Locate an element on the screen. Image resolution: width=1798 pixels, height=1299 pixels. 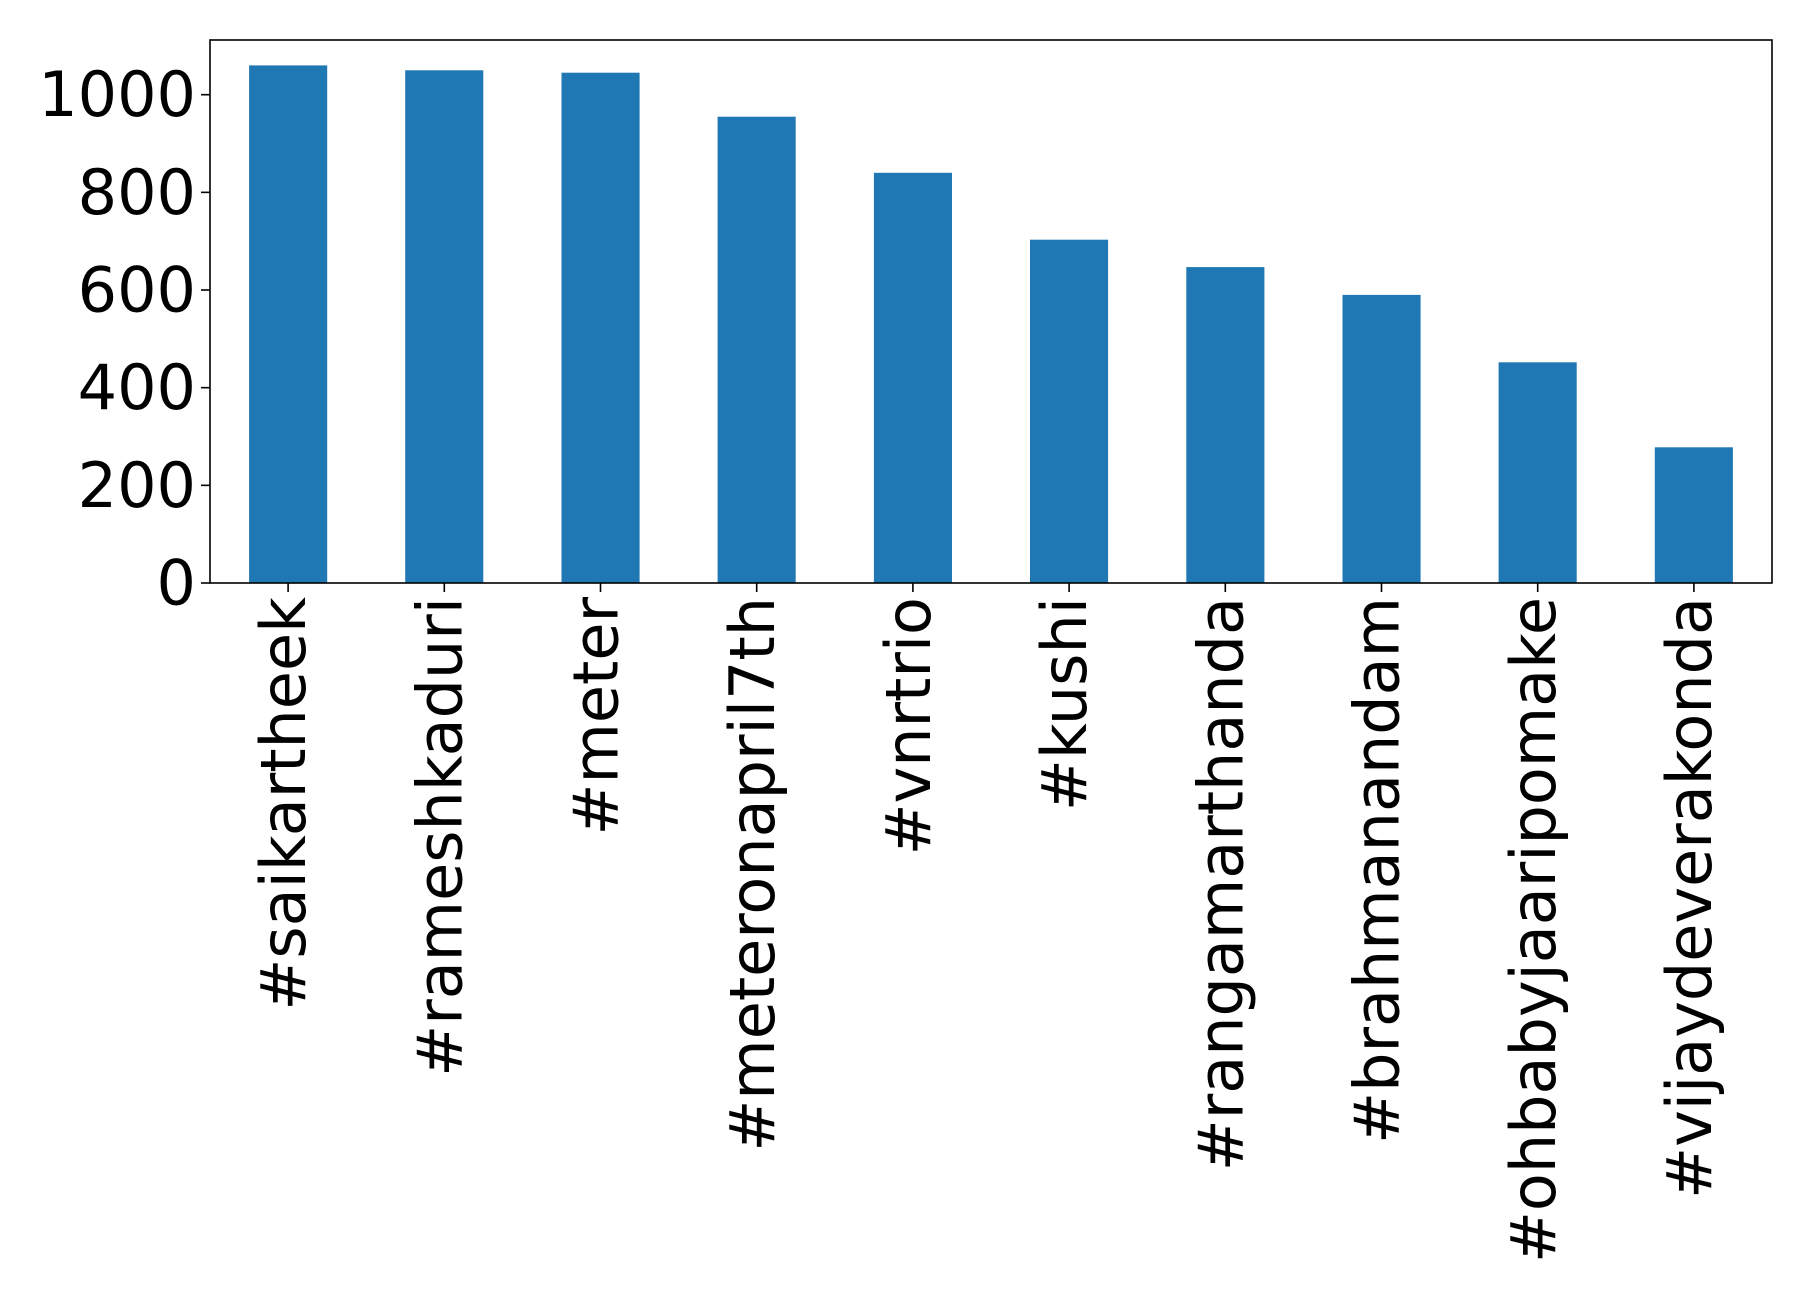
y-tick-label: 400 is located at coordinates (137, 387).